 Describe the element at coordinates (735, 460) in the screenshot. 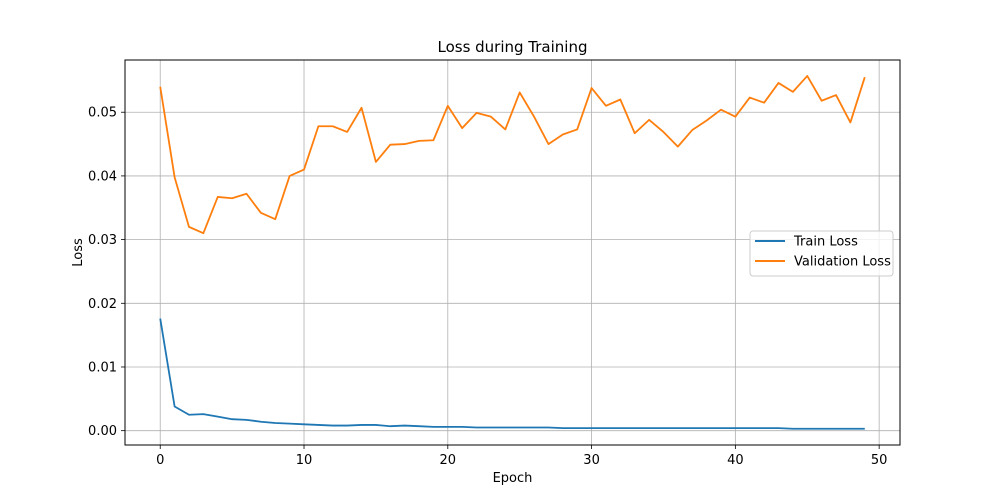

I see `x-tick-label: 40` at that location.